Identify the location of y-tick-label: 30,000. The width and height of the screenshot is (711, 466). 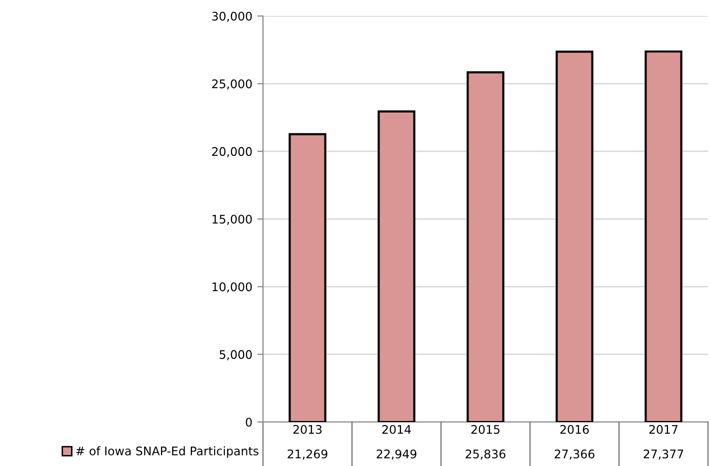
(232, 17).